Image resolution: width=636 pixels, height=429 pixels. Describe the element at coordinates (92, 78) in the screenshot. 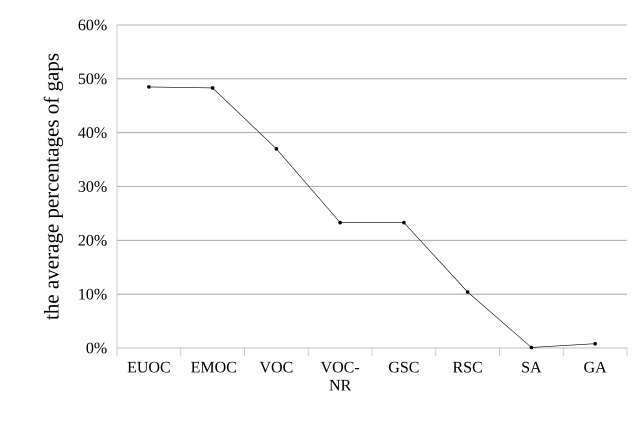

I see `y-tick-label: 50%` at that location.